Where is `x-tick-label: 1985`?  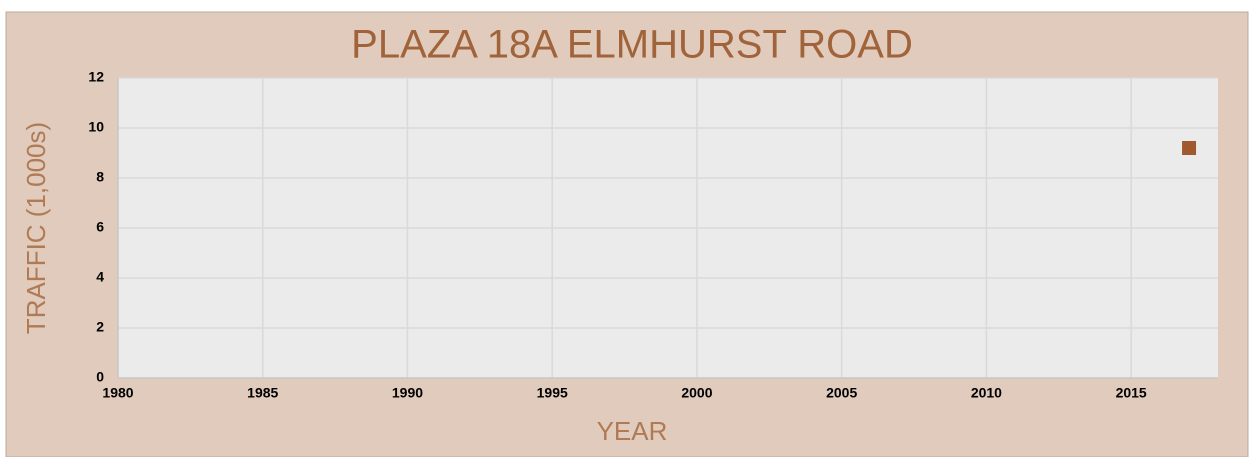
x-tick-label: 1985 is located at coordinates (262, 393).